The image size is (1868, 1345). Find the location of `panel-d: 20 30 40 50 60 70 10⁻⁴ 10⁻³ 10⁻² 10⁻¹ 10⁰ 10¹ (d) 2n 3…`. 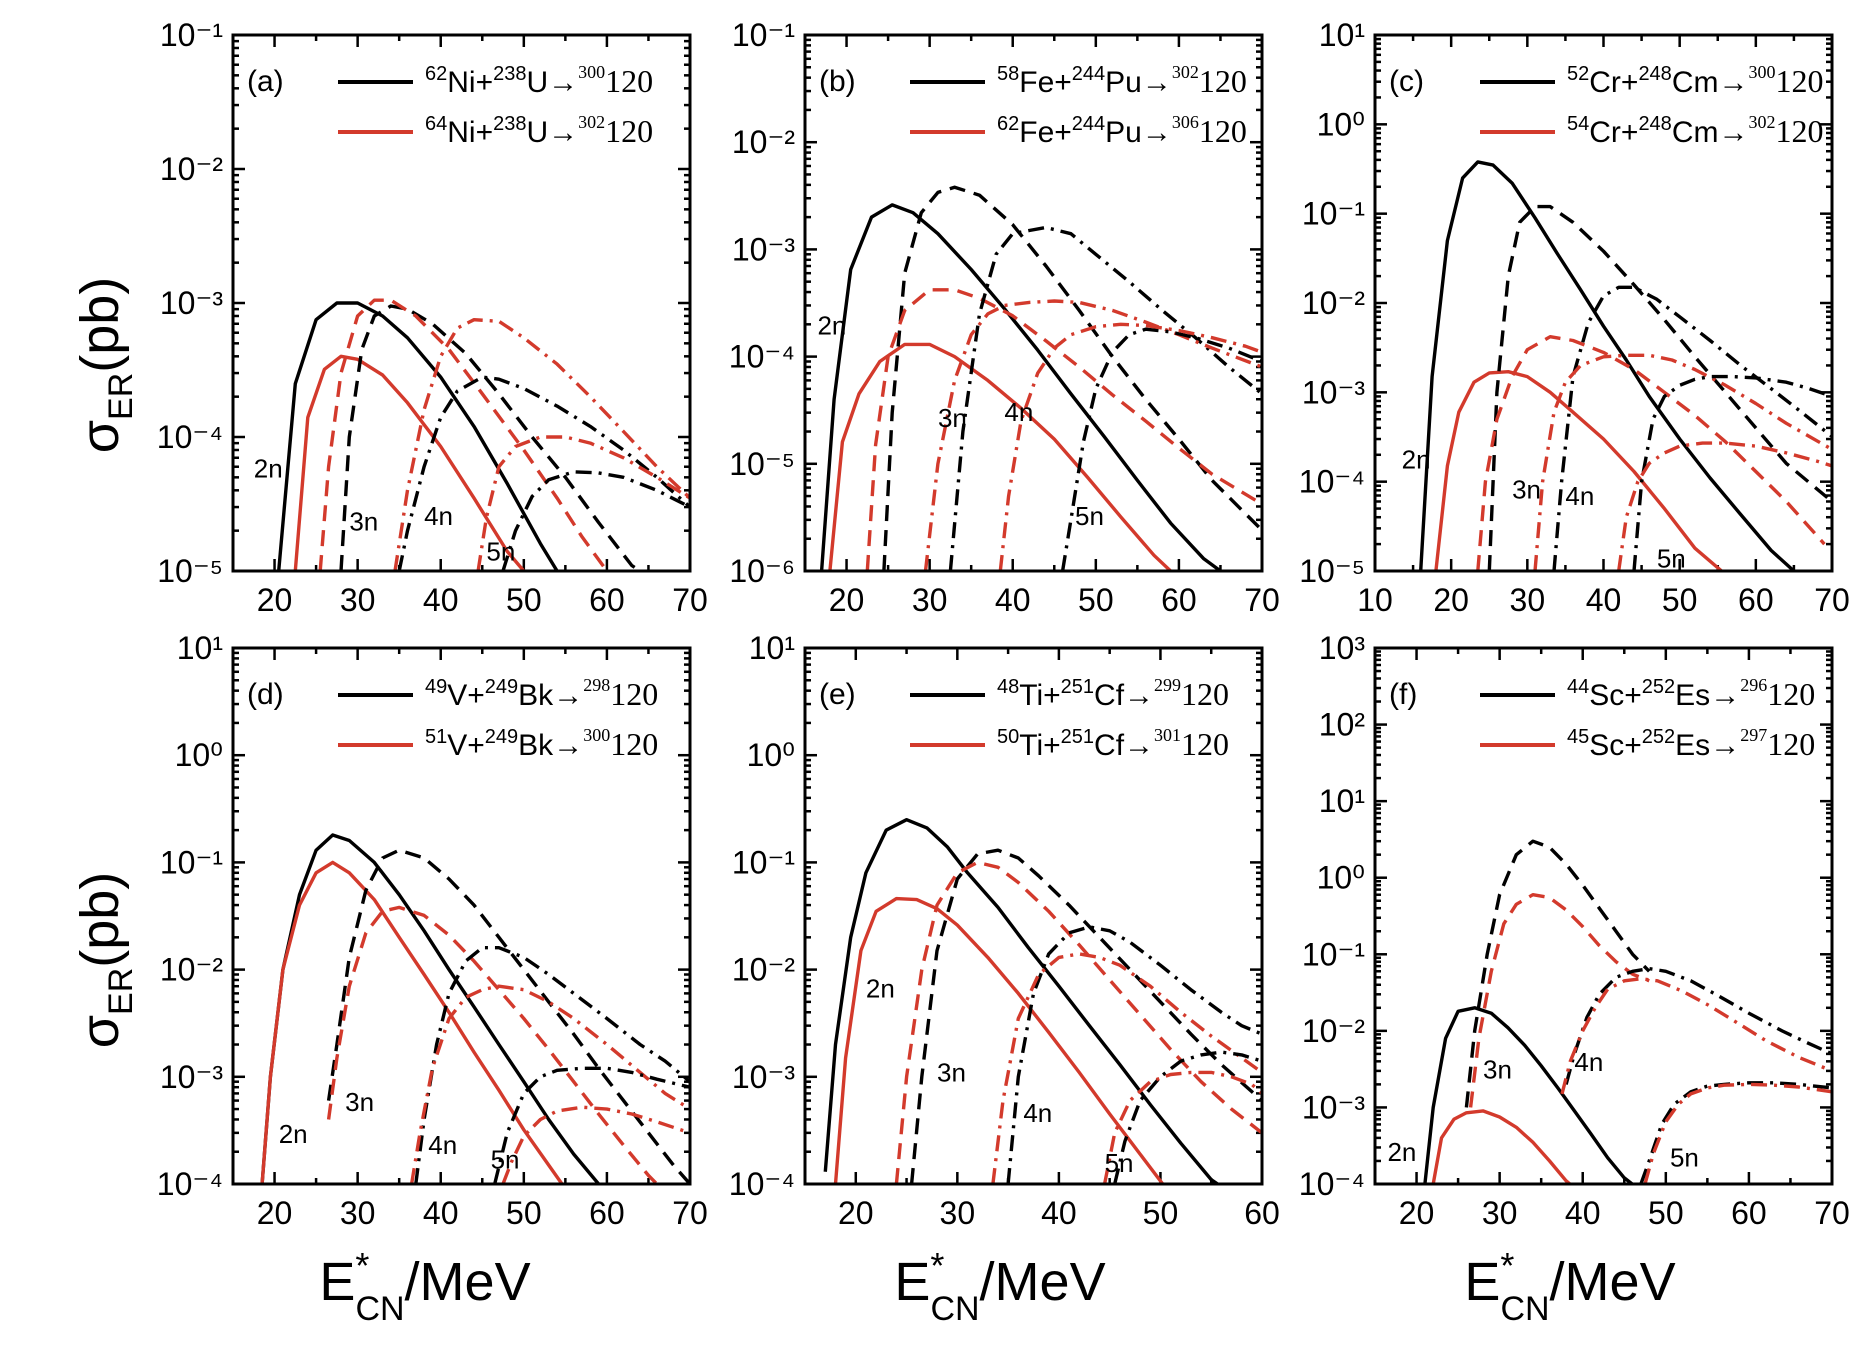

panel-d: 20 30 40 50 60 70 10⁻⁴ 10⁻³ 10⁻² 10⁻¹ 10⁰ 10¹ (d) 2n 3… is located at coordinates (432, 930).